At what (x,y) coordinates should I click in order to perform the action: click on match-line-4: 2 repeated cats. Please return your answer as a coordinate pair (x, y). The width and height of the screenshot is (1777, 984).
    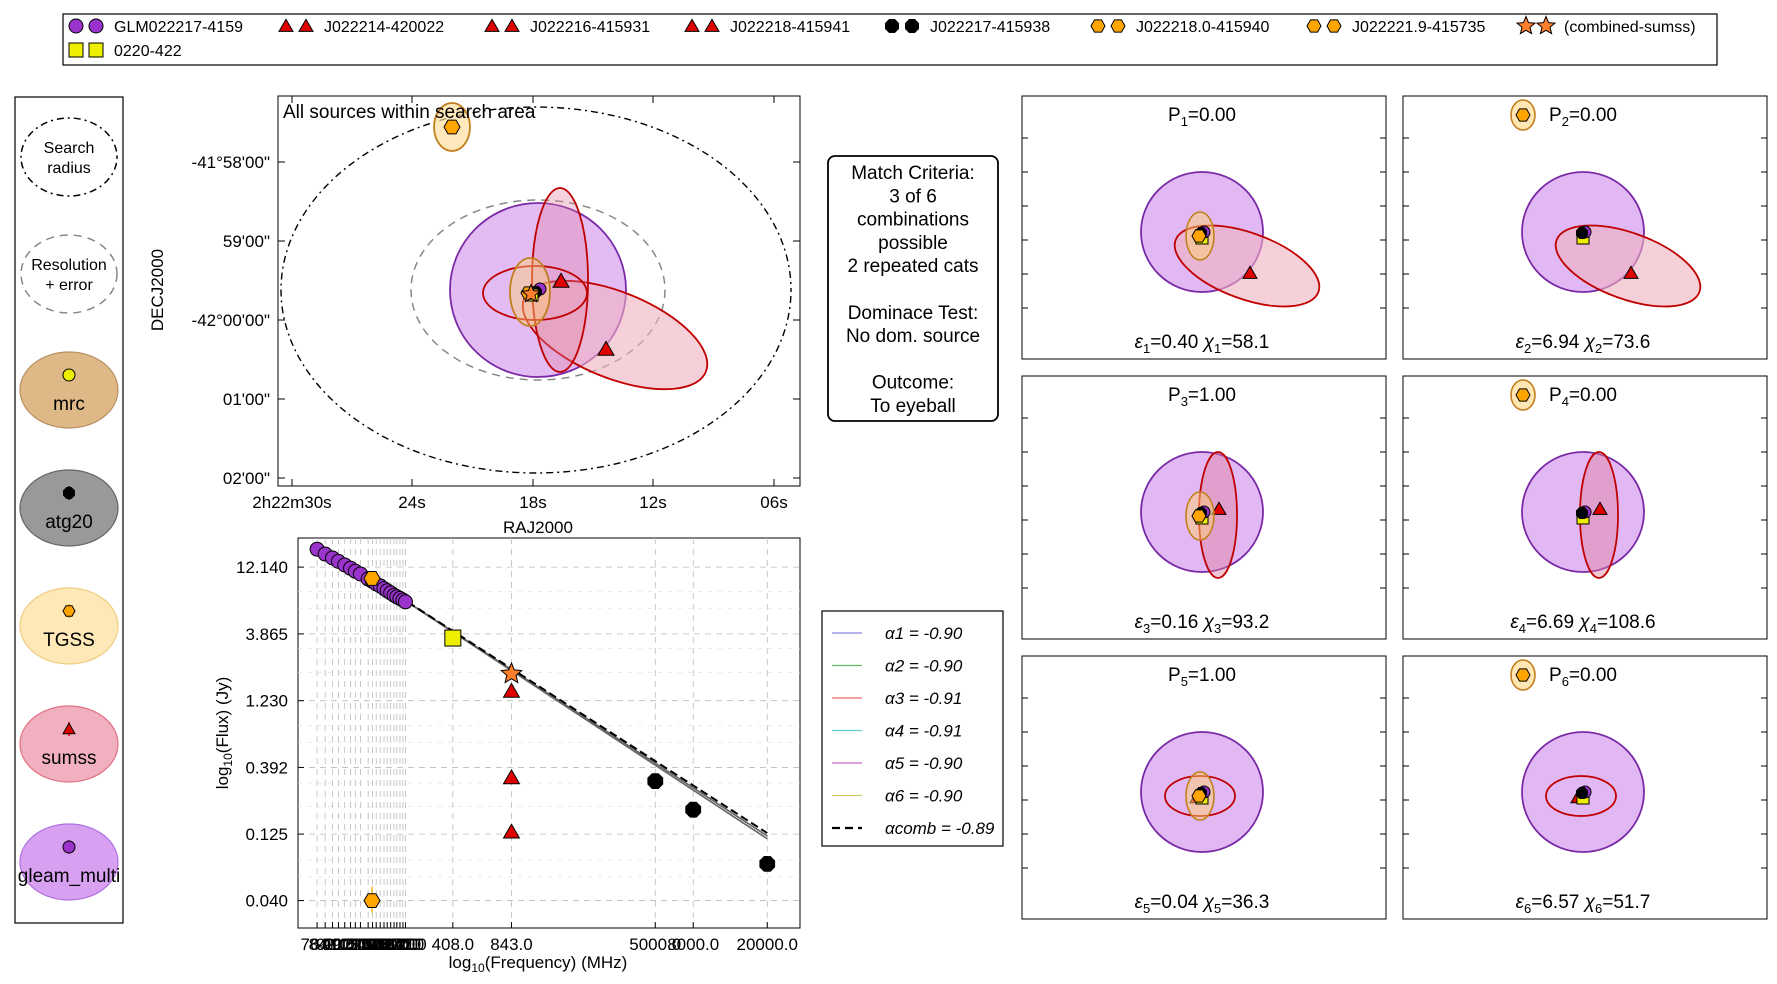
    Looking at the image, I should click on (913, 266).